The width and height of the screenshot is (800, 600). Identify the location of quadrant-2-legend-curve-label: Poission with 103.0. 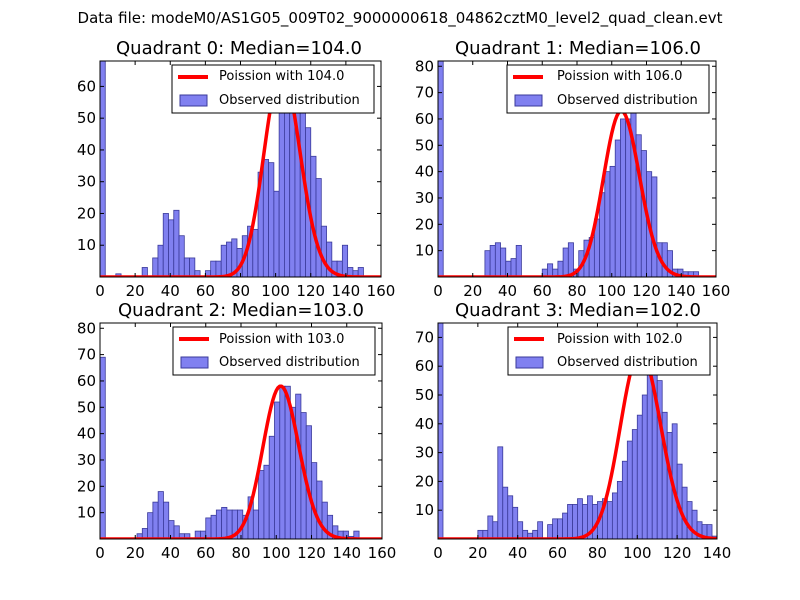
(281, 339).